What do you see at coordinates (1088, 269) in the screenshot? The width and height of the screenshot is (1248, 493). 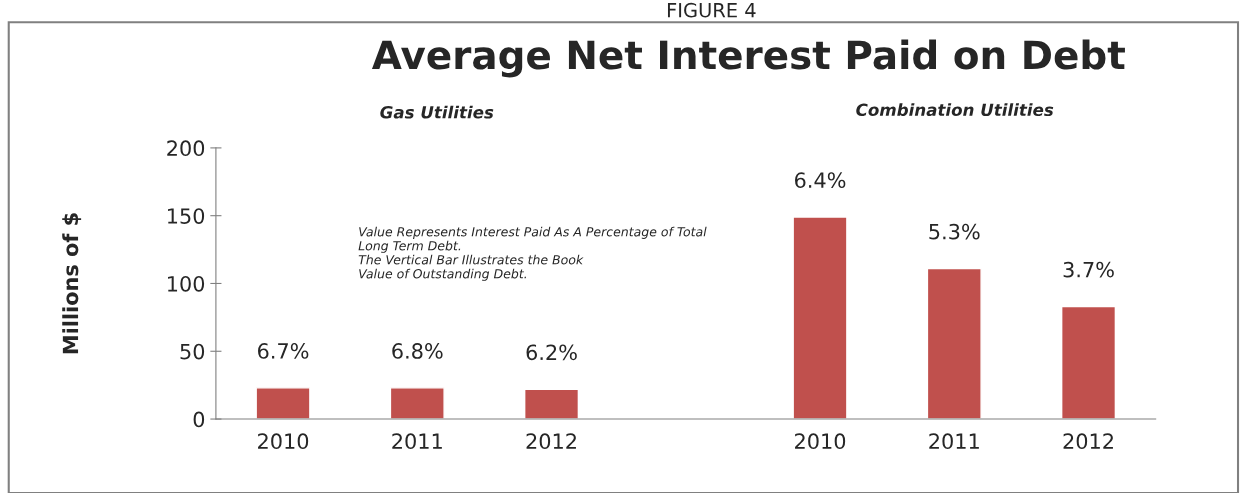 I see `annotation: 3.7%` at bounding box center [1088, 269].